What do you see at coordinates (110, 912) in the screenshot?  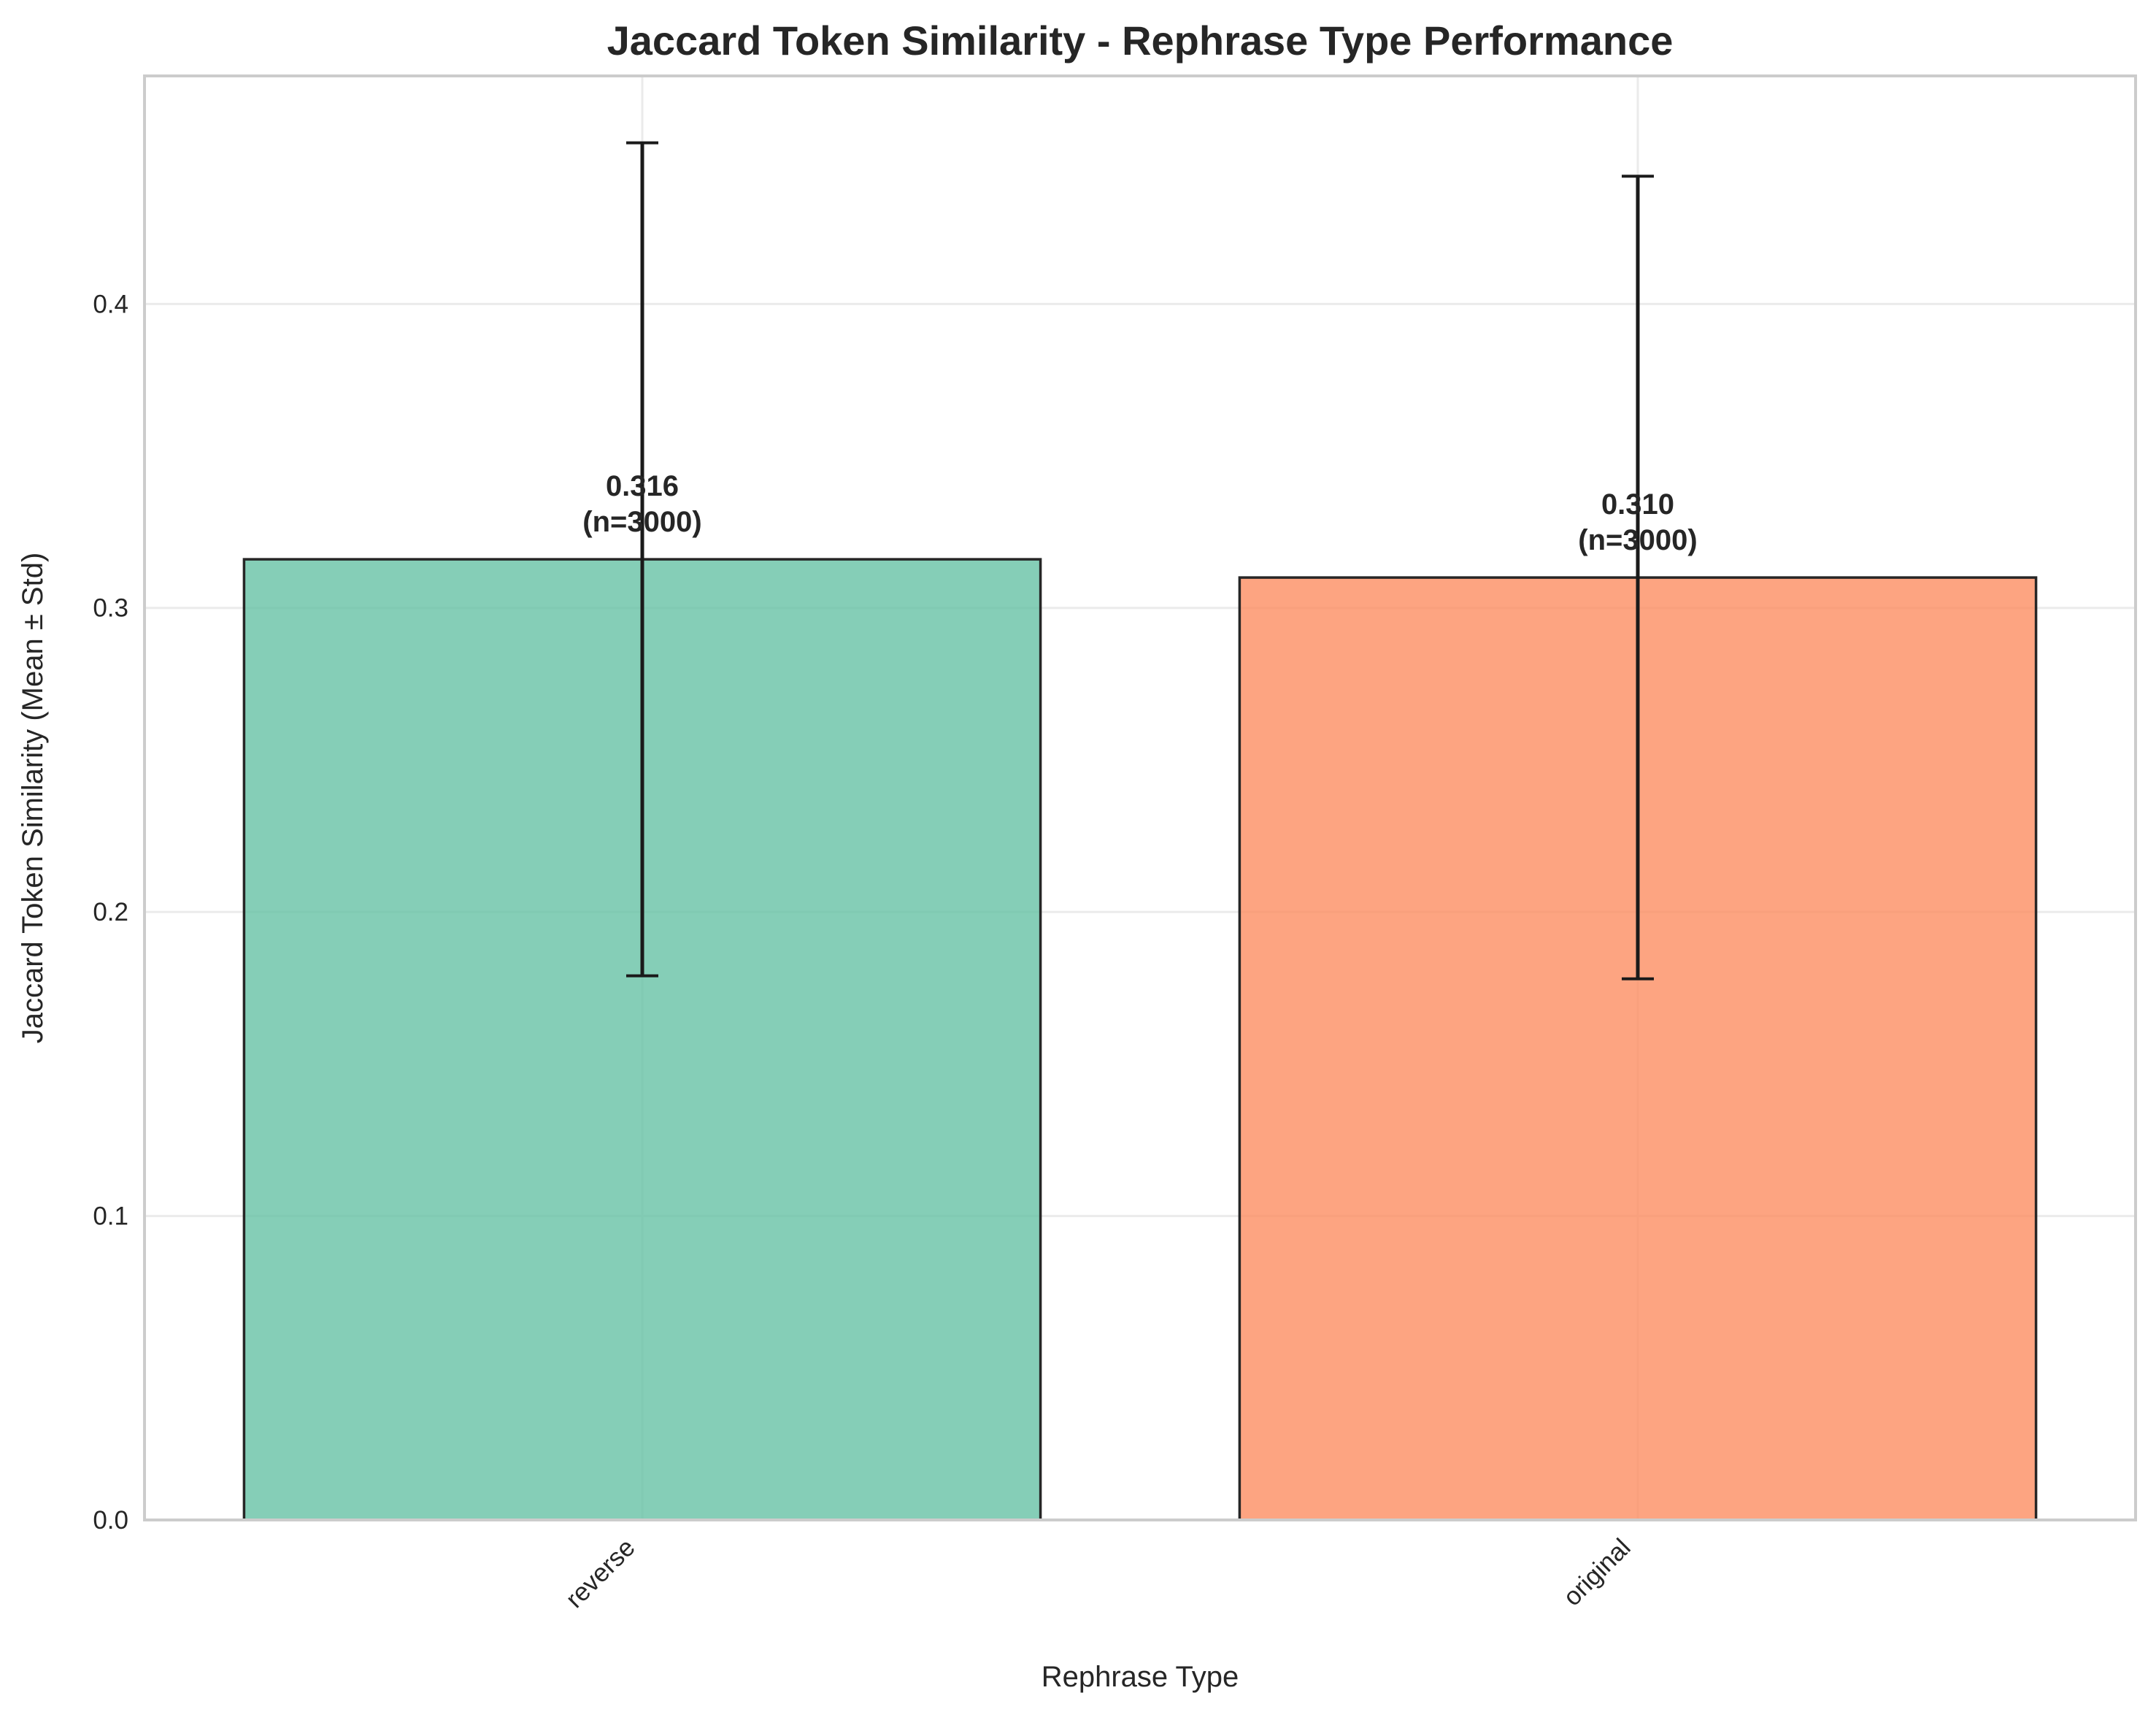 I see `y-tick-label: 0.2` at bounding box center [110, 912].